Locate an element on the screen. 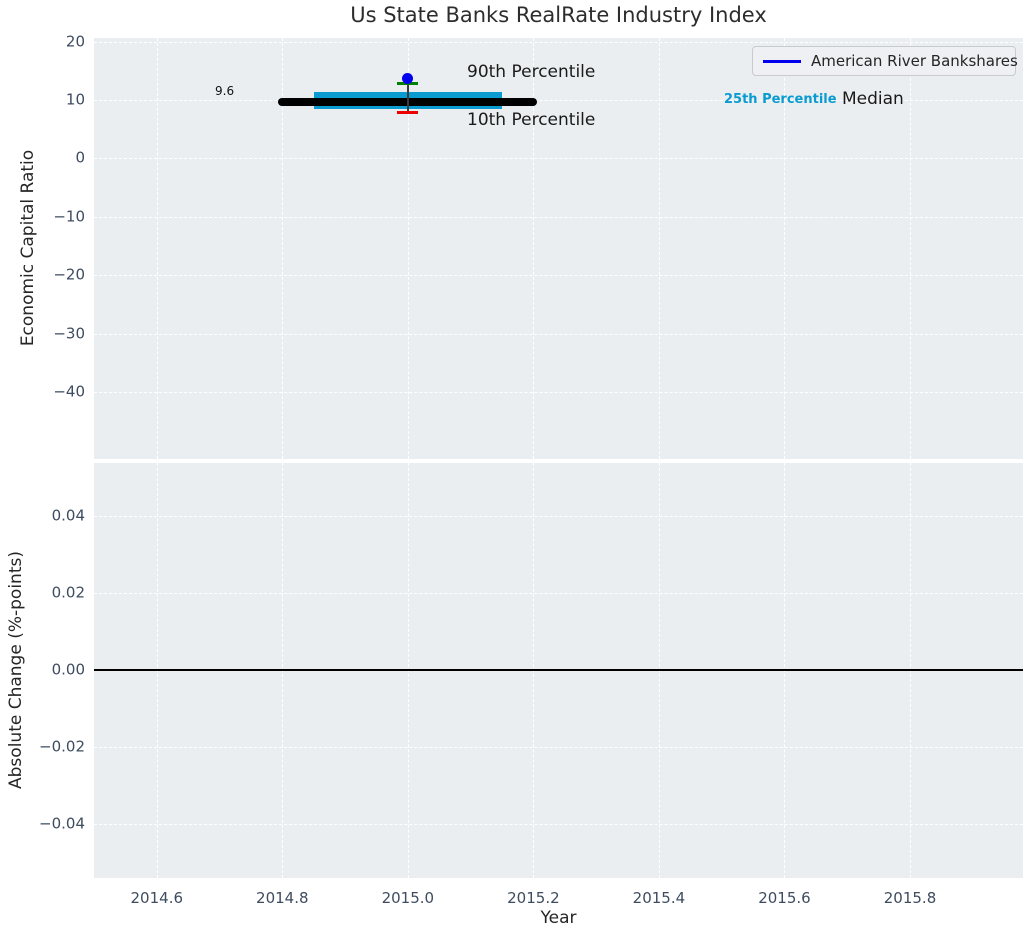  y-tick-label: −0.02 is located at coordinates (62, 746).